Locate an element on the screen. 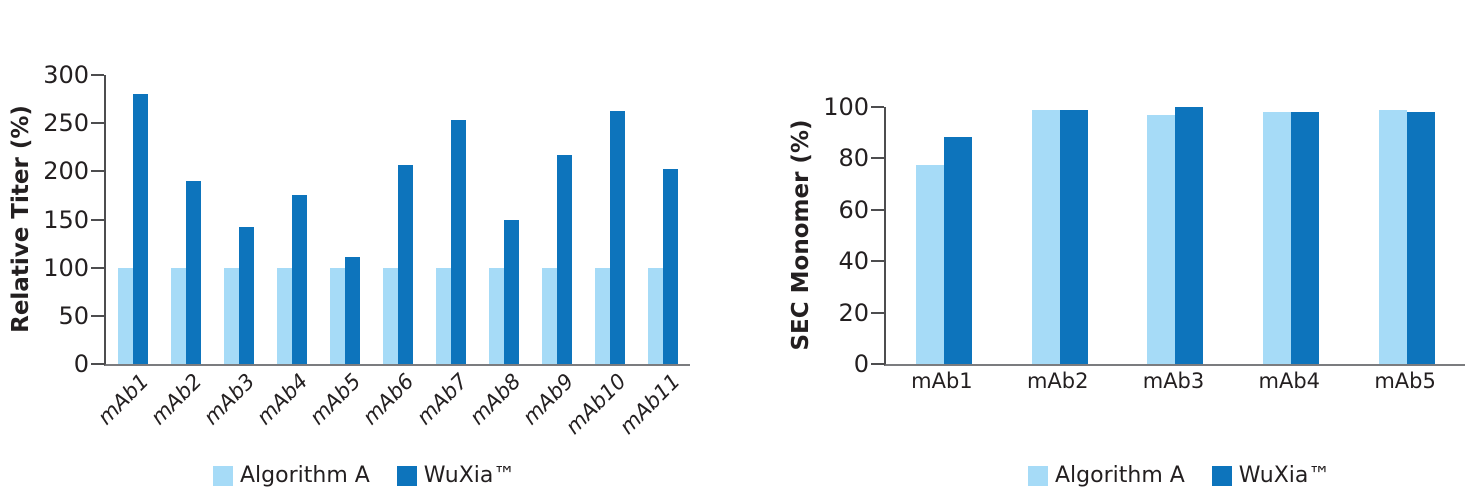 The width and height of the screenshot is (1467, 497). x-tick-label: mAb3 is located at coordinates (1173, 381).